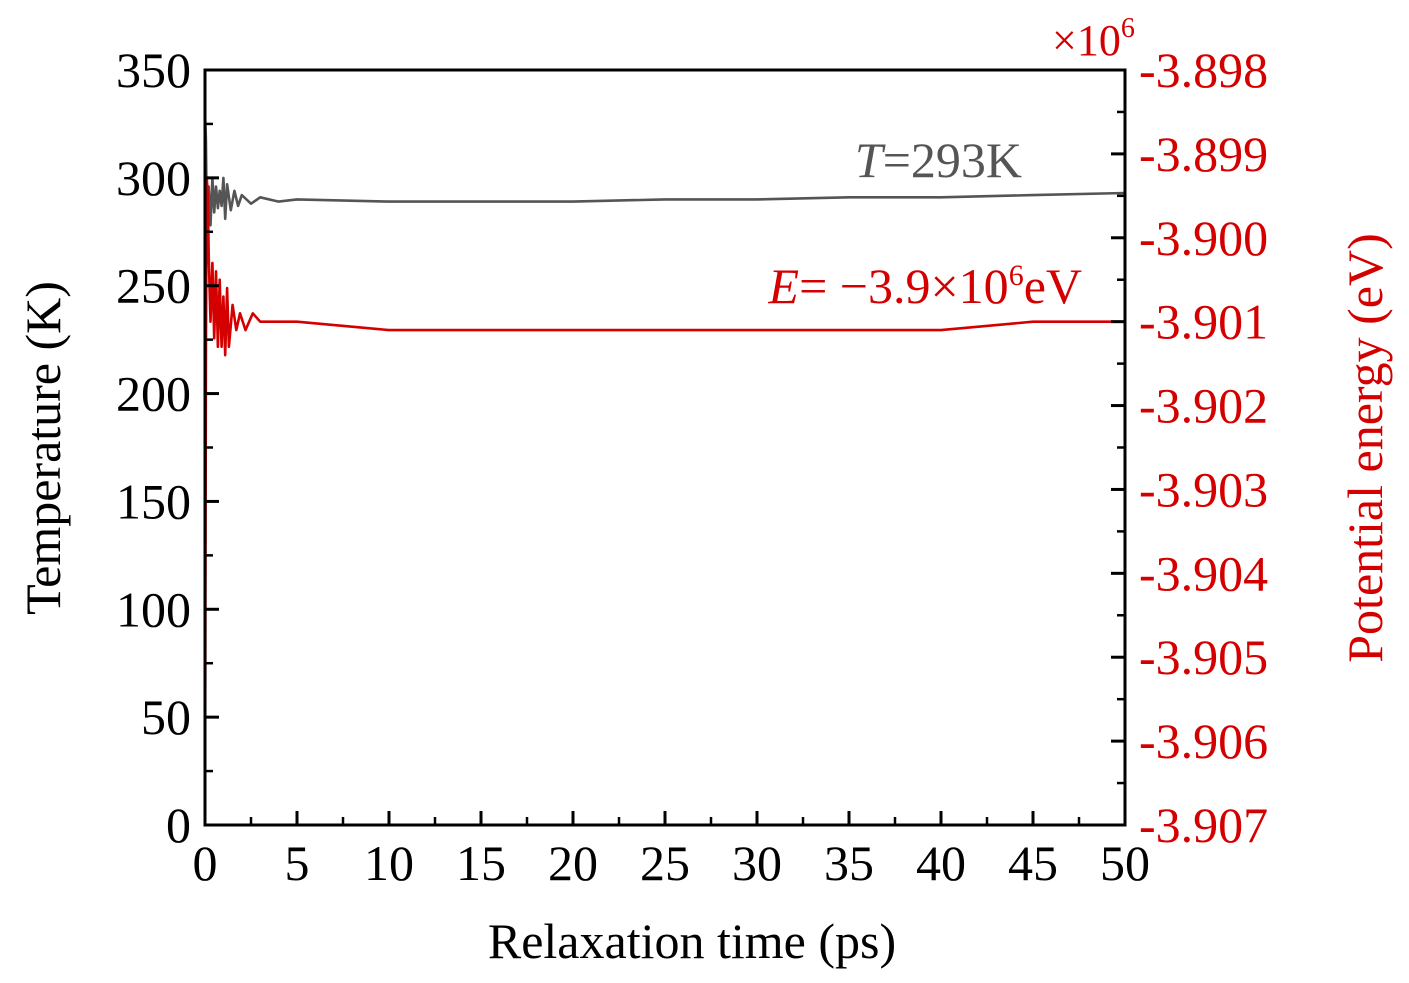  Describe the element at coordinates (153, 394) in the screenshot. I see `y-left-tick-label: 200` at that location.